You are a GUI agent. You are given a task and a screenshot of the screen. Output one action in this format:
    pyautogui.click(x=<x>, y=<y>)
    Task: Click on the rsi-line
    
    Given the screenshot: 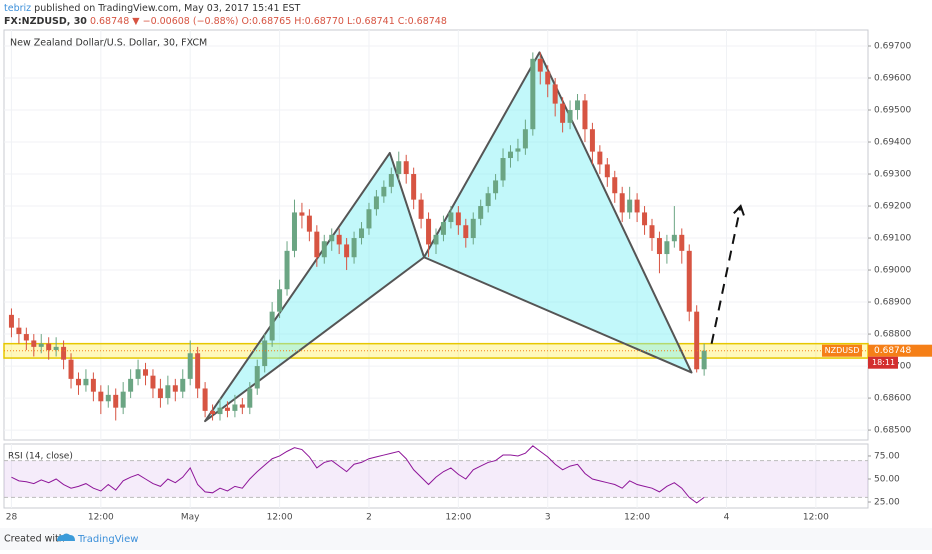 What is the action you would take?
    pyautogui.click(x=358, y=474)
    